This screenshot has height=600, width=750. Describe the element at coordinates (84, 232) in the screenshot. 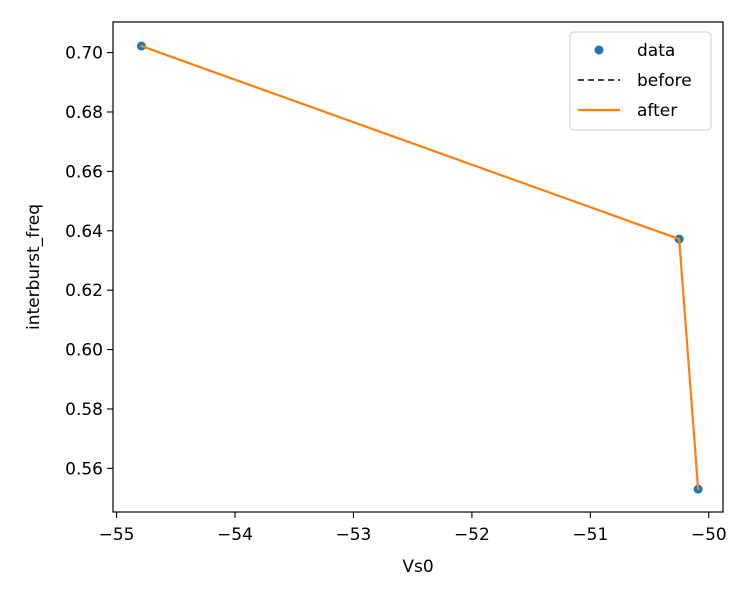

I see `y-tick-label: 0.64` at that location.